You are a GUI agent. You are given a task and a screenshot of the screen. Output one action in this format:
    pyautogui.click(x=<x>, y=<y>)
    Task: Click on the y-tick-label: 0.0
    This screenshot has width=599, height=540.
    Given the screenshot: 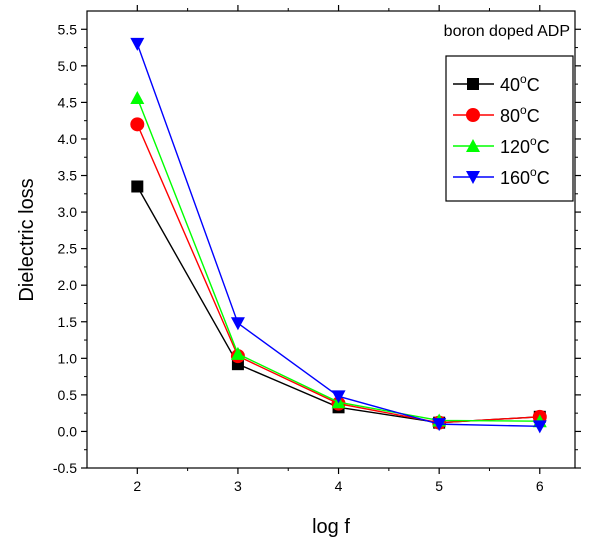 What is the action you would take?
    pyautogui.click(x=68, y=431)
    